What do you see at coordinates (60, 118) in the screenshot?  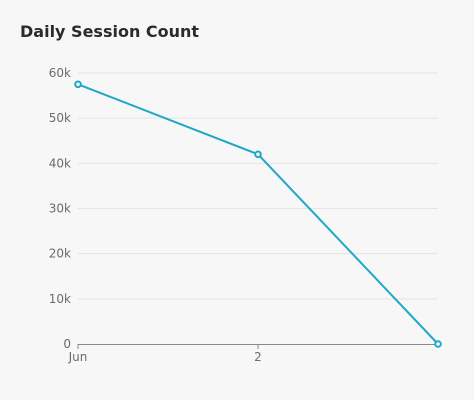 I see `y-tick-label: 50k` at bounding box center [60, 118].